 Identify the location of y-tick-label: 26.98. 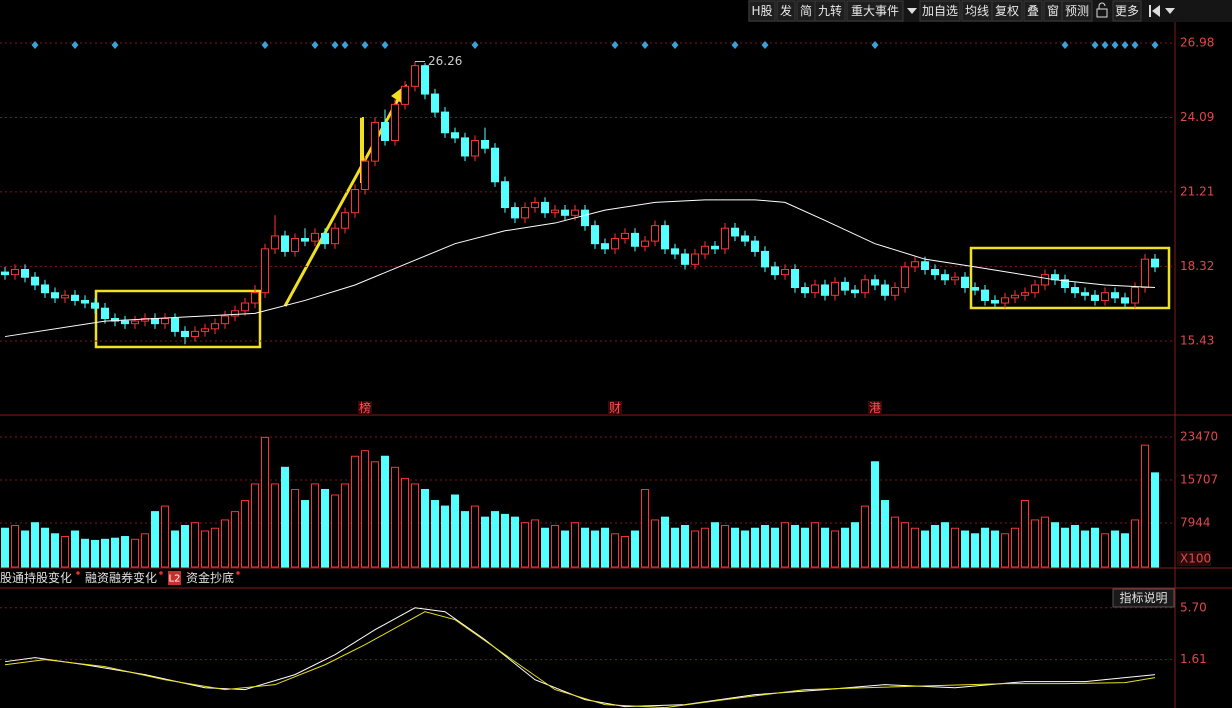
(1197, 42).